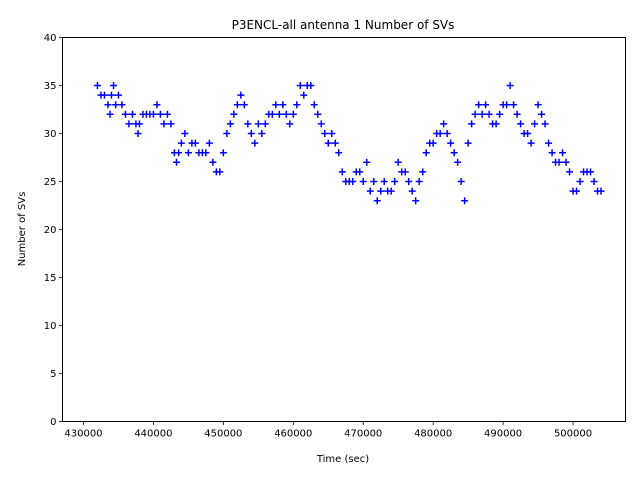 The height and width of the screenshot is (480, 640). What do you see at coordinates (53, 230) in the screenshot?
I see `y-axis: 0 5 10 15 20 25 30 35 40` at bounding box center [53, 230].